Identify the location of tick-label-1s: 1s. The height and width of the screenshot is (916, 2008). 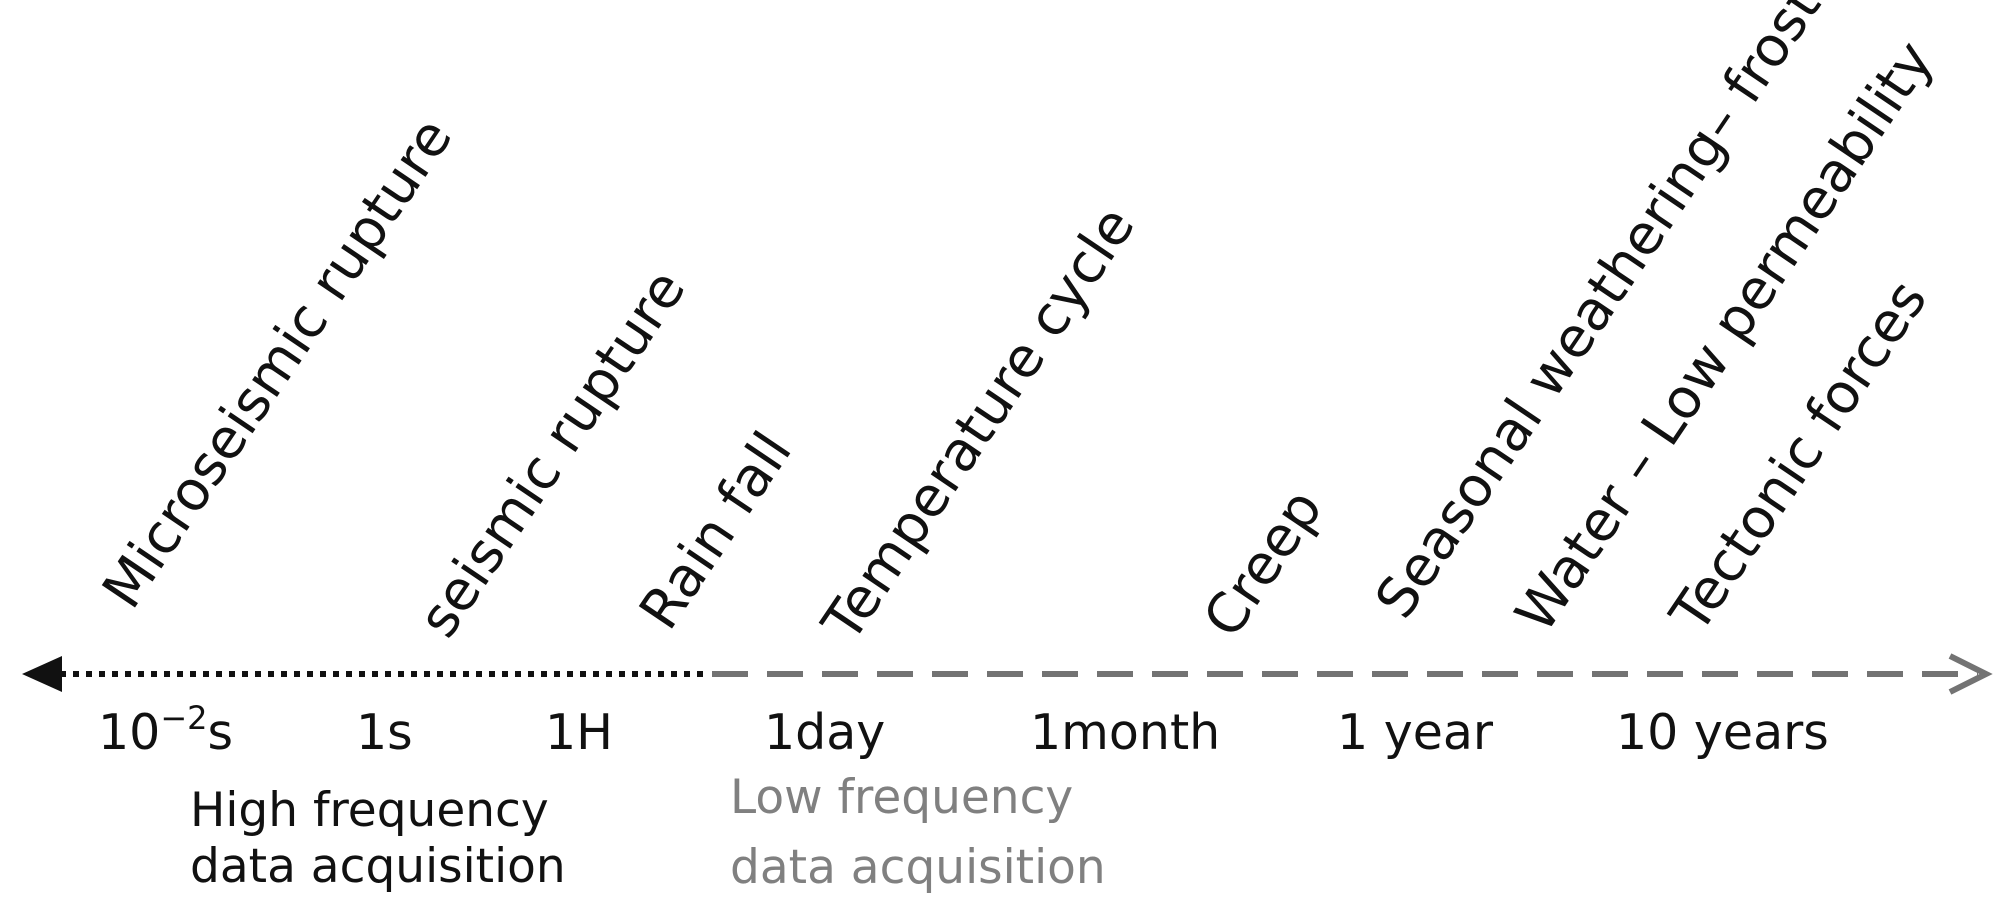
(384, 732).